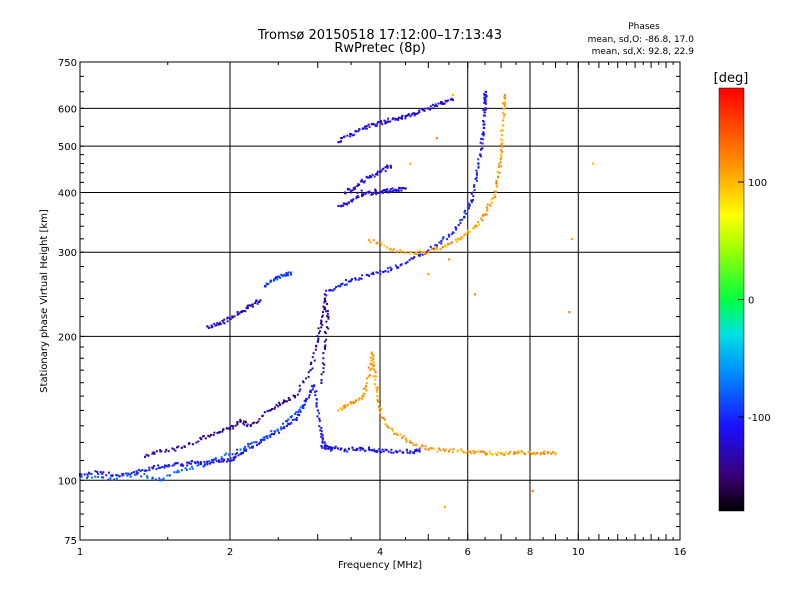 The width and height of the screenshot is (800, 600). I want to click on colorbar-ticks: 100 0 -100, so click(754, 301).